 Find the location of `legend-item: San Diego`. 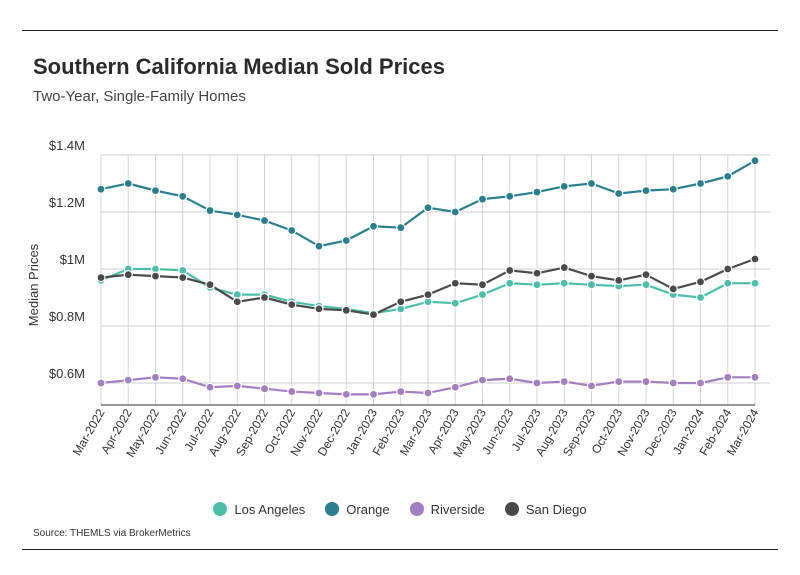

legend-item: San Diego is located at coordinates (545, 509).